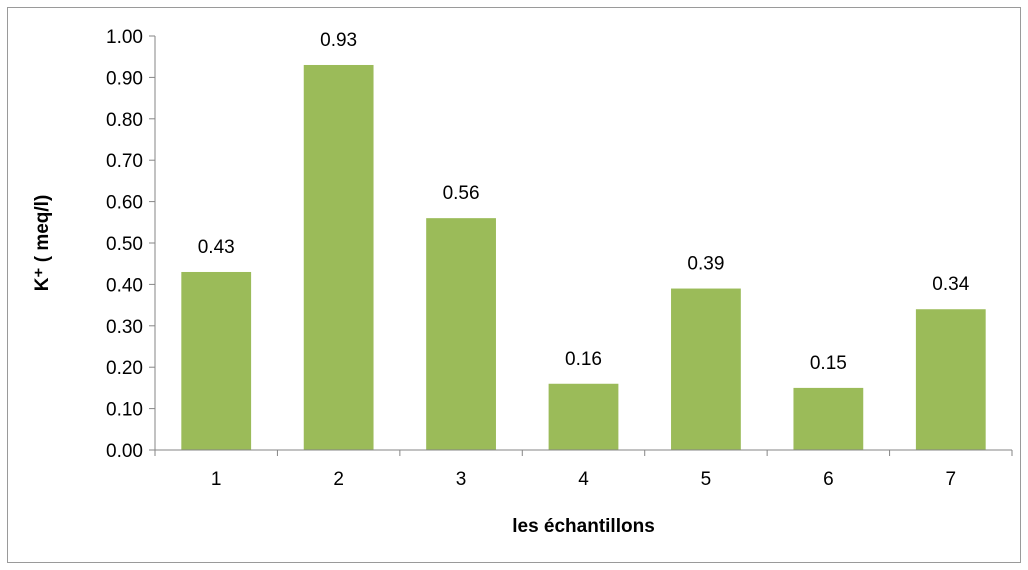  I want to click on data-label-5: 0.39, so click(705, 264).